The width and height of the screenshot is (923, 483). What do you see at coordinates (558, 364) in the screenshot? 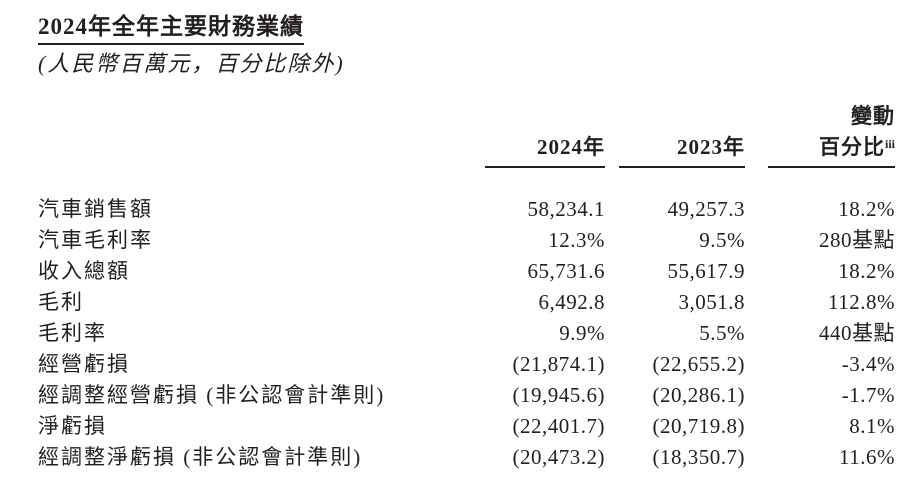
I see `value-2024: (21,874.1)` at bounding box center [558, 364].